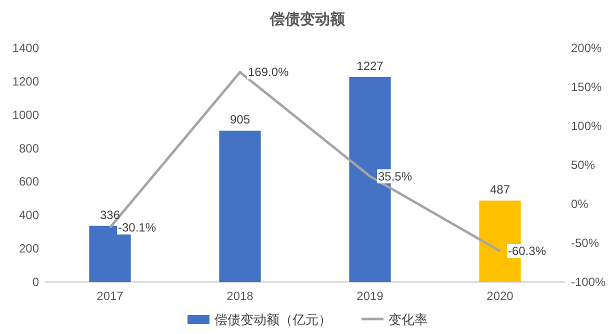  Describe the element at coordinates (586, 126) in the screenshot. I see `y2-tick-label: 100%` at that location.